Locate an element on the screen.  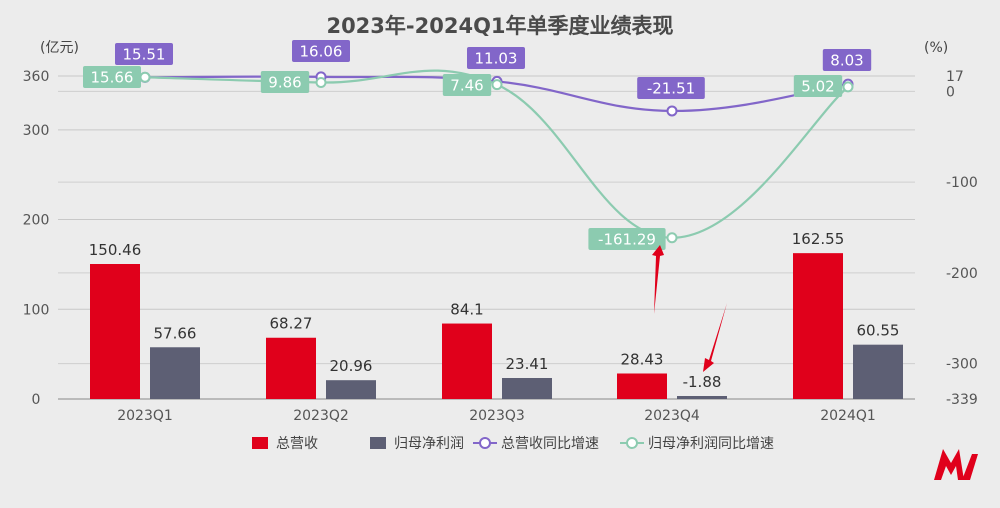
bar-data-label: 60.55 is located at coordinates (878, 331).